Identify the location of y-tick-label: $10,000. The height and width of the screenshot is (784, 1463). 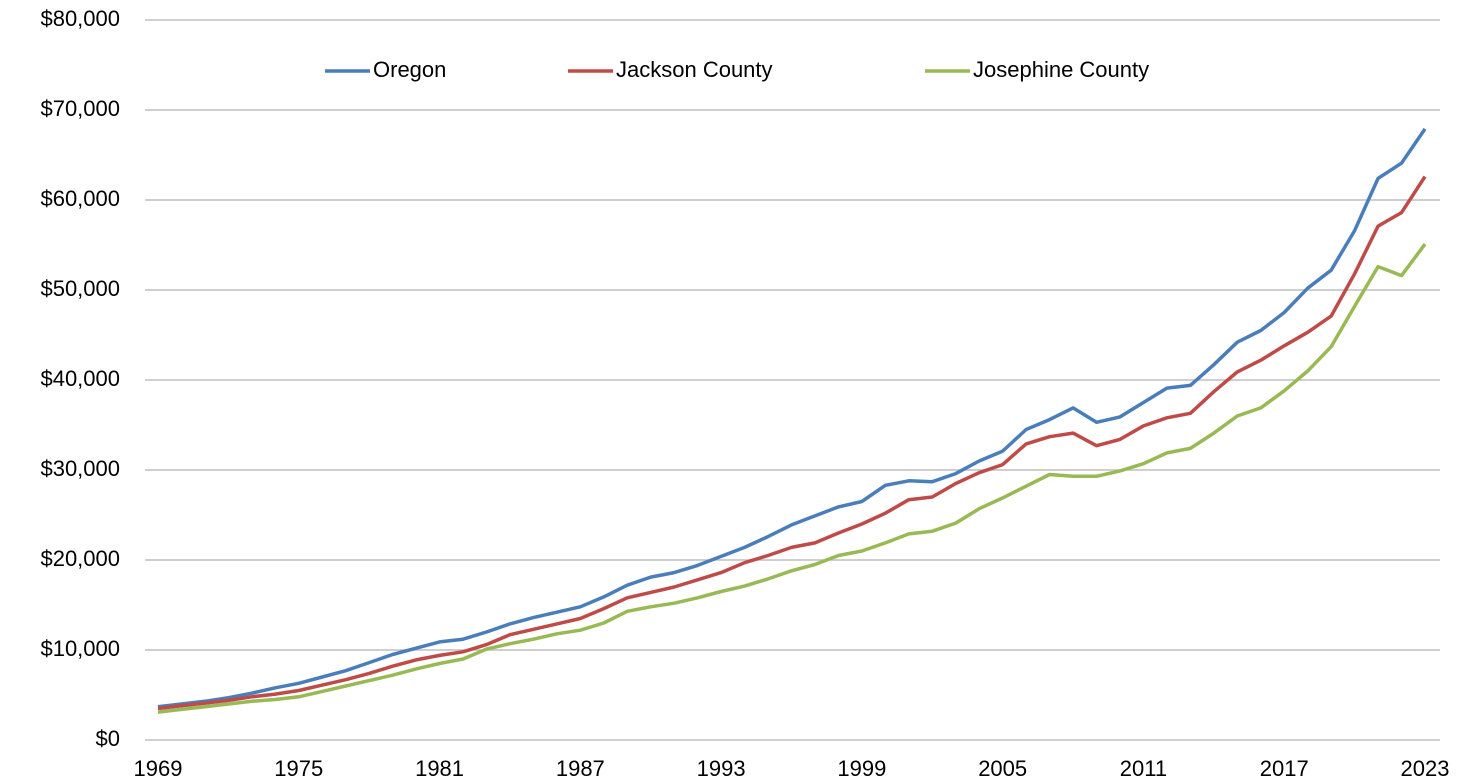
(80, 648).